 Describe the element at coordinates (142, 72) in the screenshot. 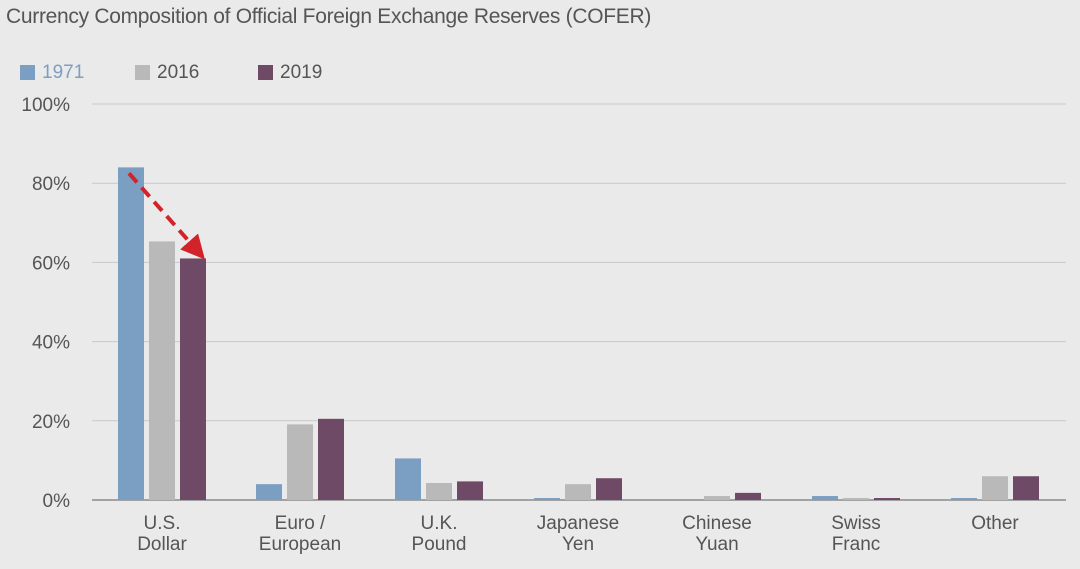

I see `legend-swatch-2016` at that location.